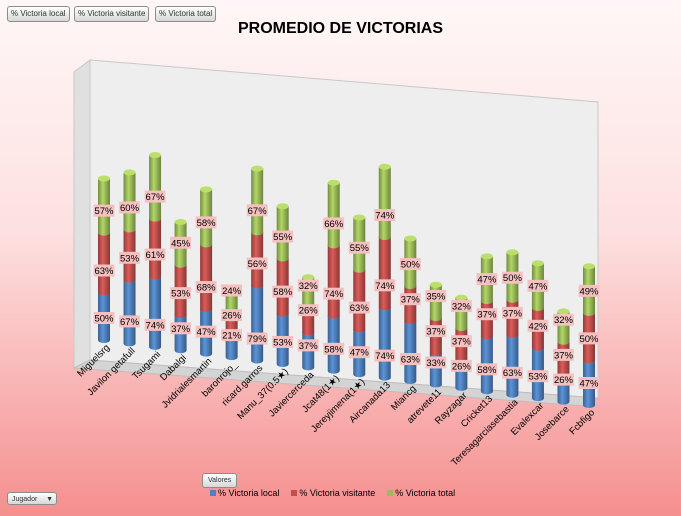  I want to click on legend-label-visitante: % Victoria visitante, so click(337, 493).